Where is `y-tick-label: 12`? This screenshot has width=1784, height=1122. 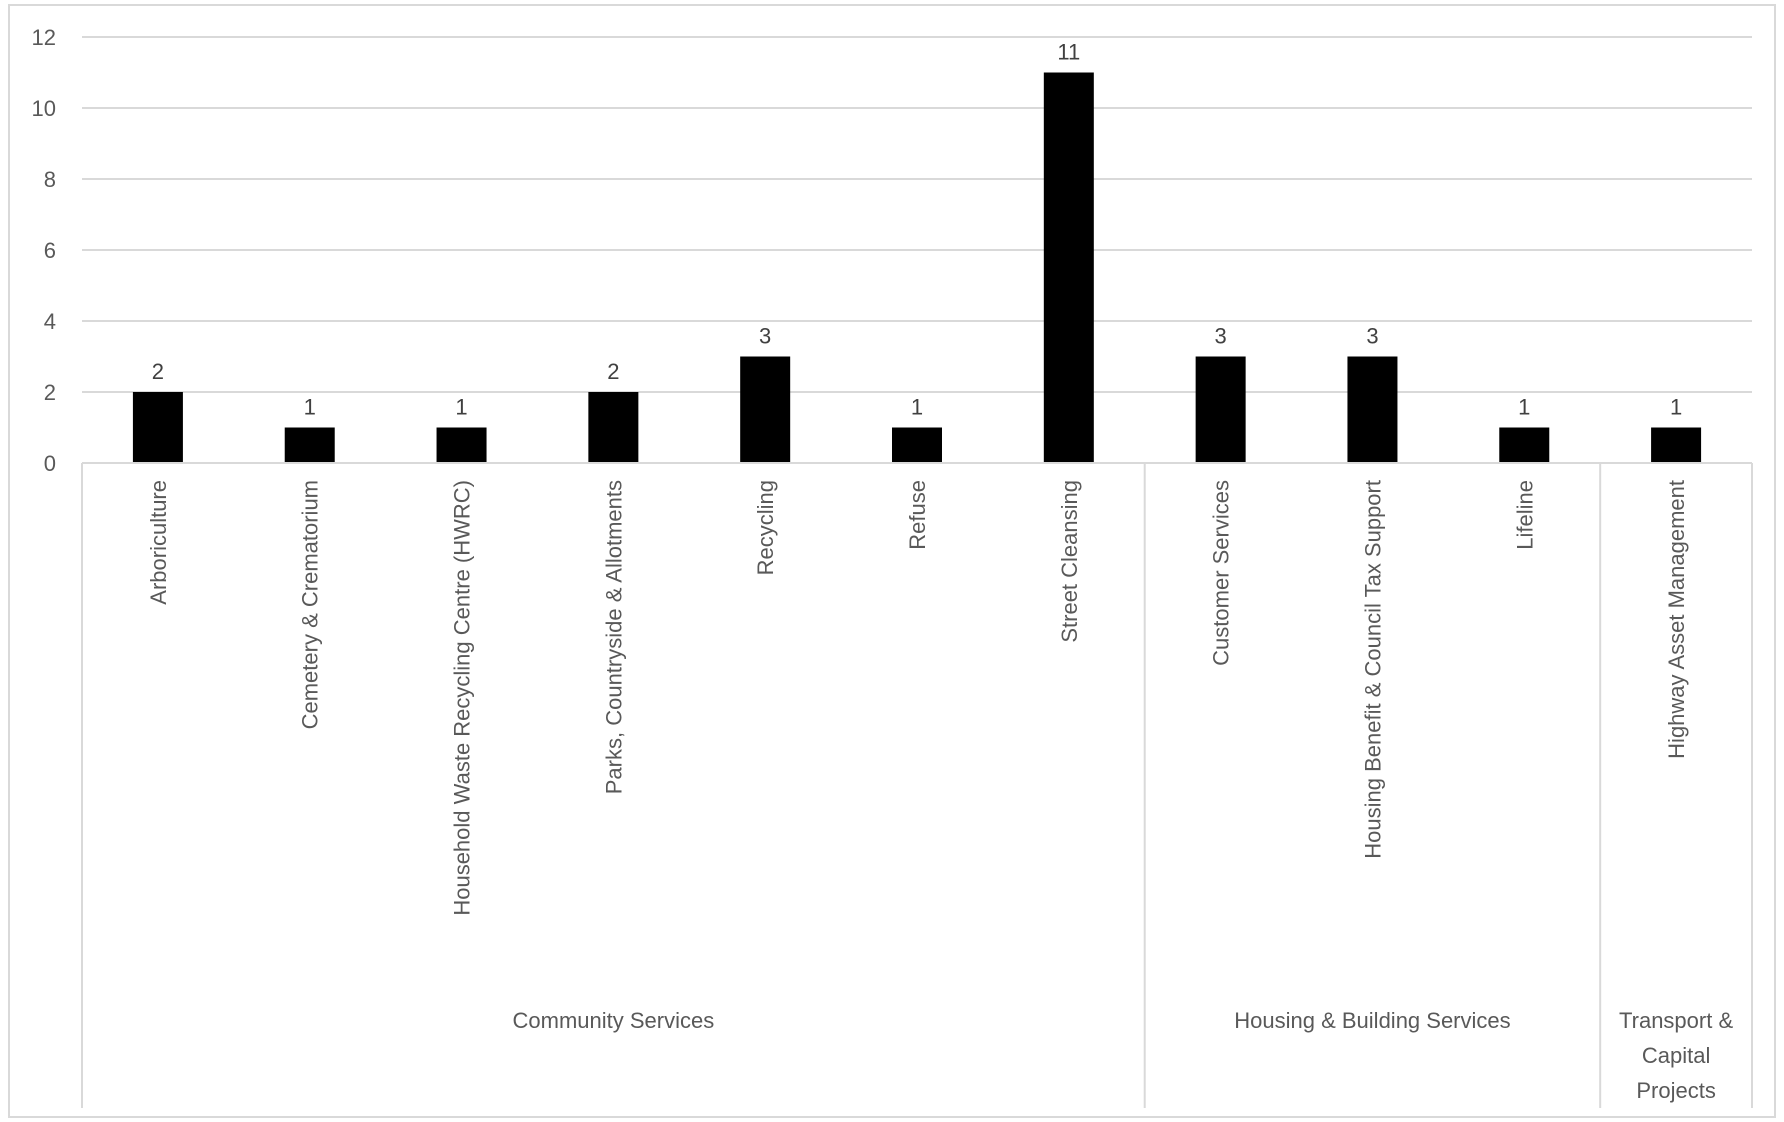 y-tick-label: 12 is located at coordinates (44, 37).